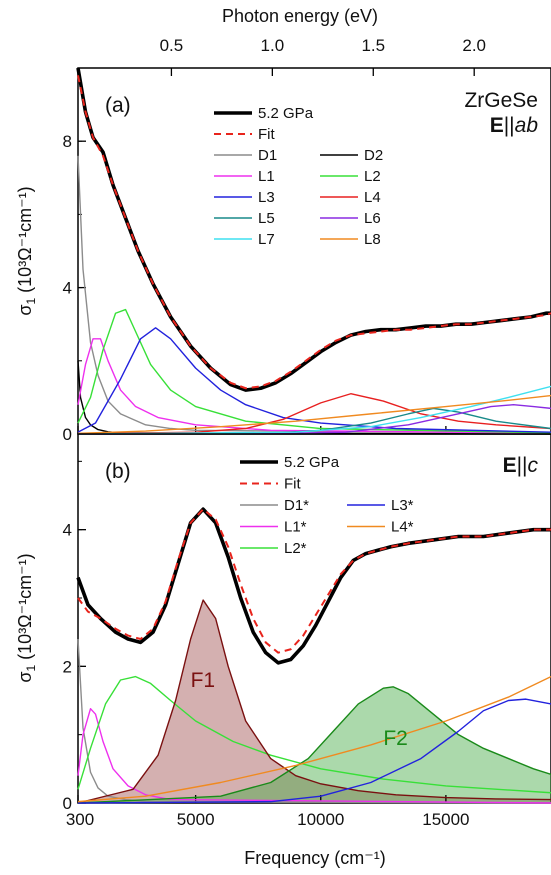 Image resolution: width=551 pixels, height=875 pixels. Describe the element at coordinates (497, 125) in the screenshot. I see `panel-a-pol-e: E` at that location.